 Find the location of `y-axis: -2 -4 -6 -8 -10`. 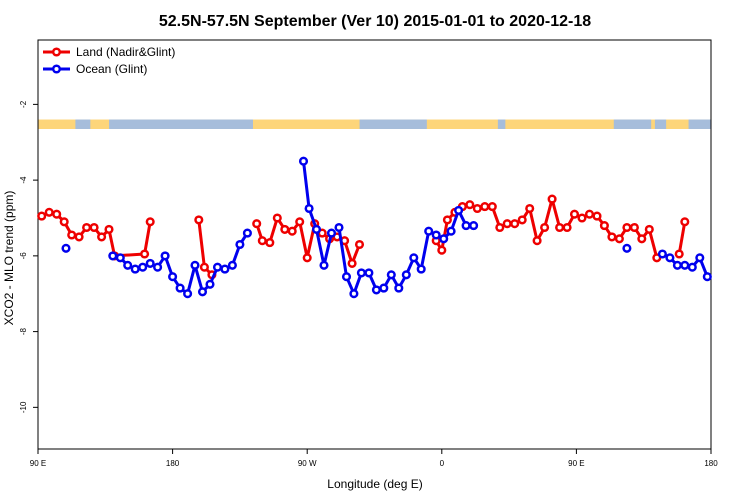

y-axis: -2 -4 -6 -8 -10 is located at coordinates (28, 256).